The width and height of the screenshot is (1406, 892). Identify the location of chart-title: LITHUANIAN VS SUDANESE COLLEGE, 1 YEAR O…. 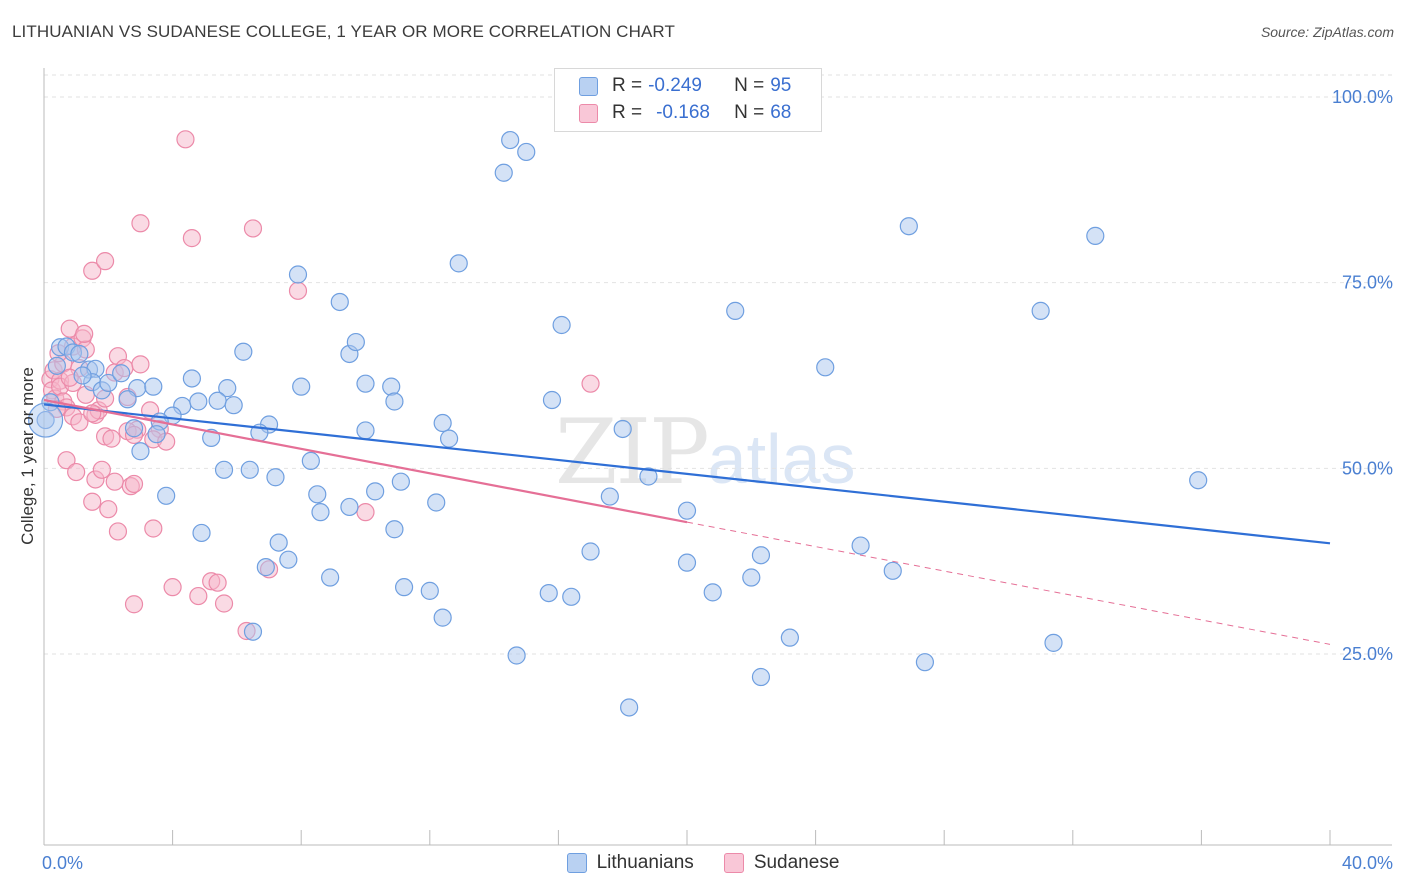
(343, 31).